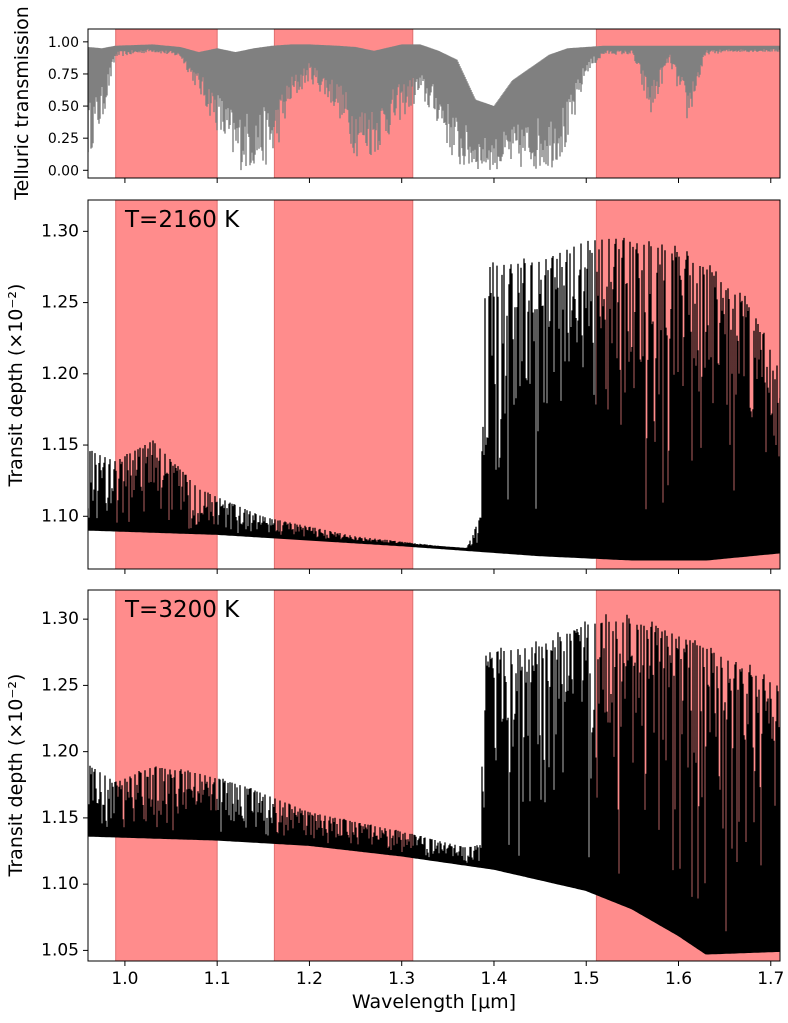 The height and width of the screenshot is (1023, 788). What do you see at coordinates (586, 979) in the screenshot?
I see `x-tick-label: 1.5` at bounding box center [586, 979].